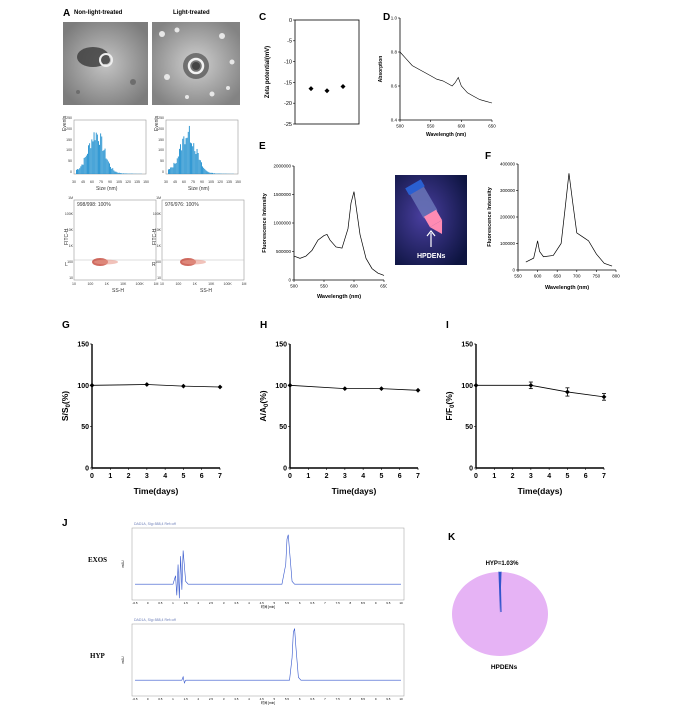 The image size is (674, 713). Describe the element at coordinates (492, 126) in the screenshot. I see `x-tick-label: 650` at that location.